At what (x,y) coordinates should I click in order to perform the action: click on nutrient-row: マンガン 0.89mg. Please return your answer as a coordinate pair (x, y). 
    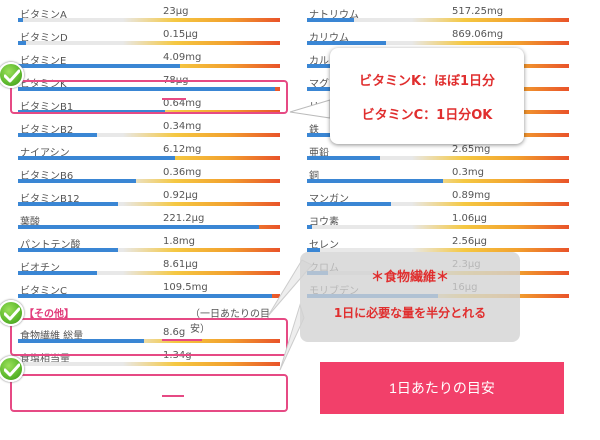
    Looking at the image, I should click on (438, 195).